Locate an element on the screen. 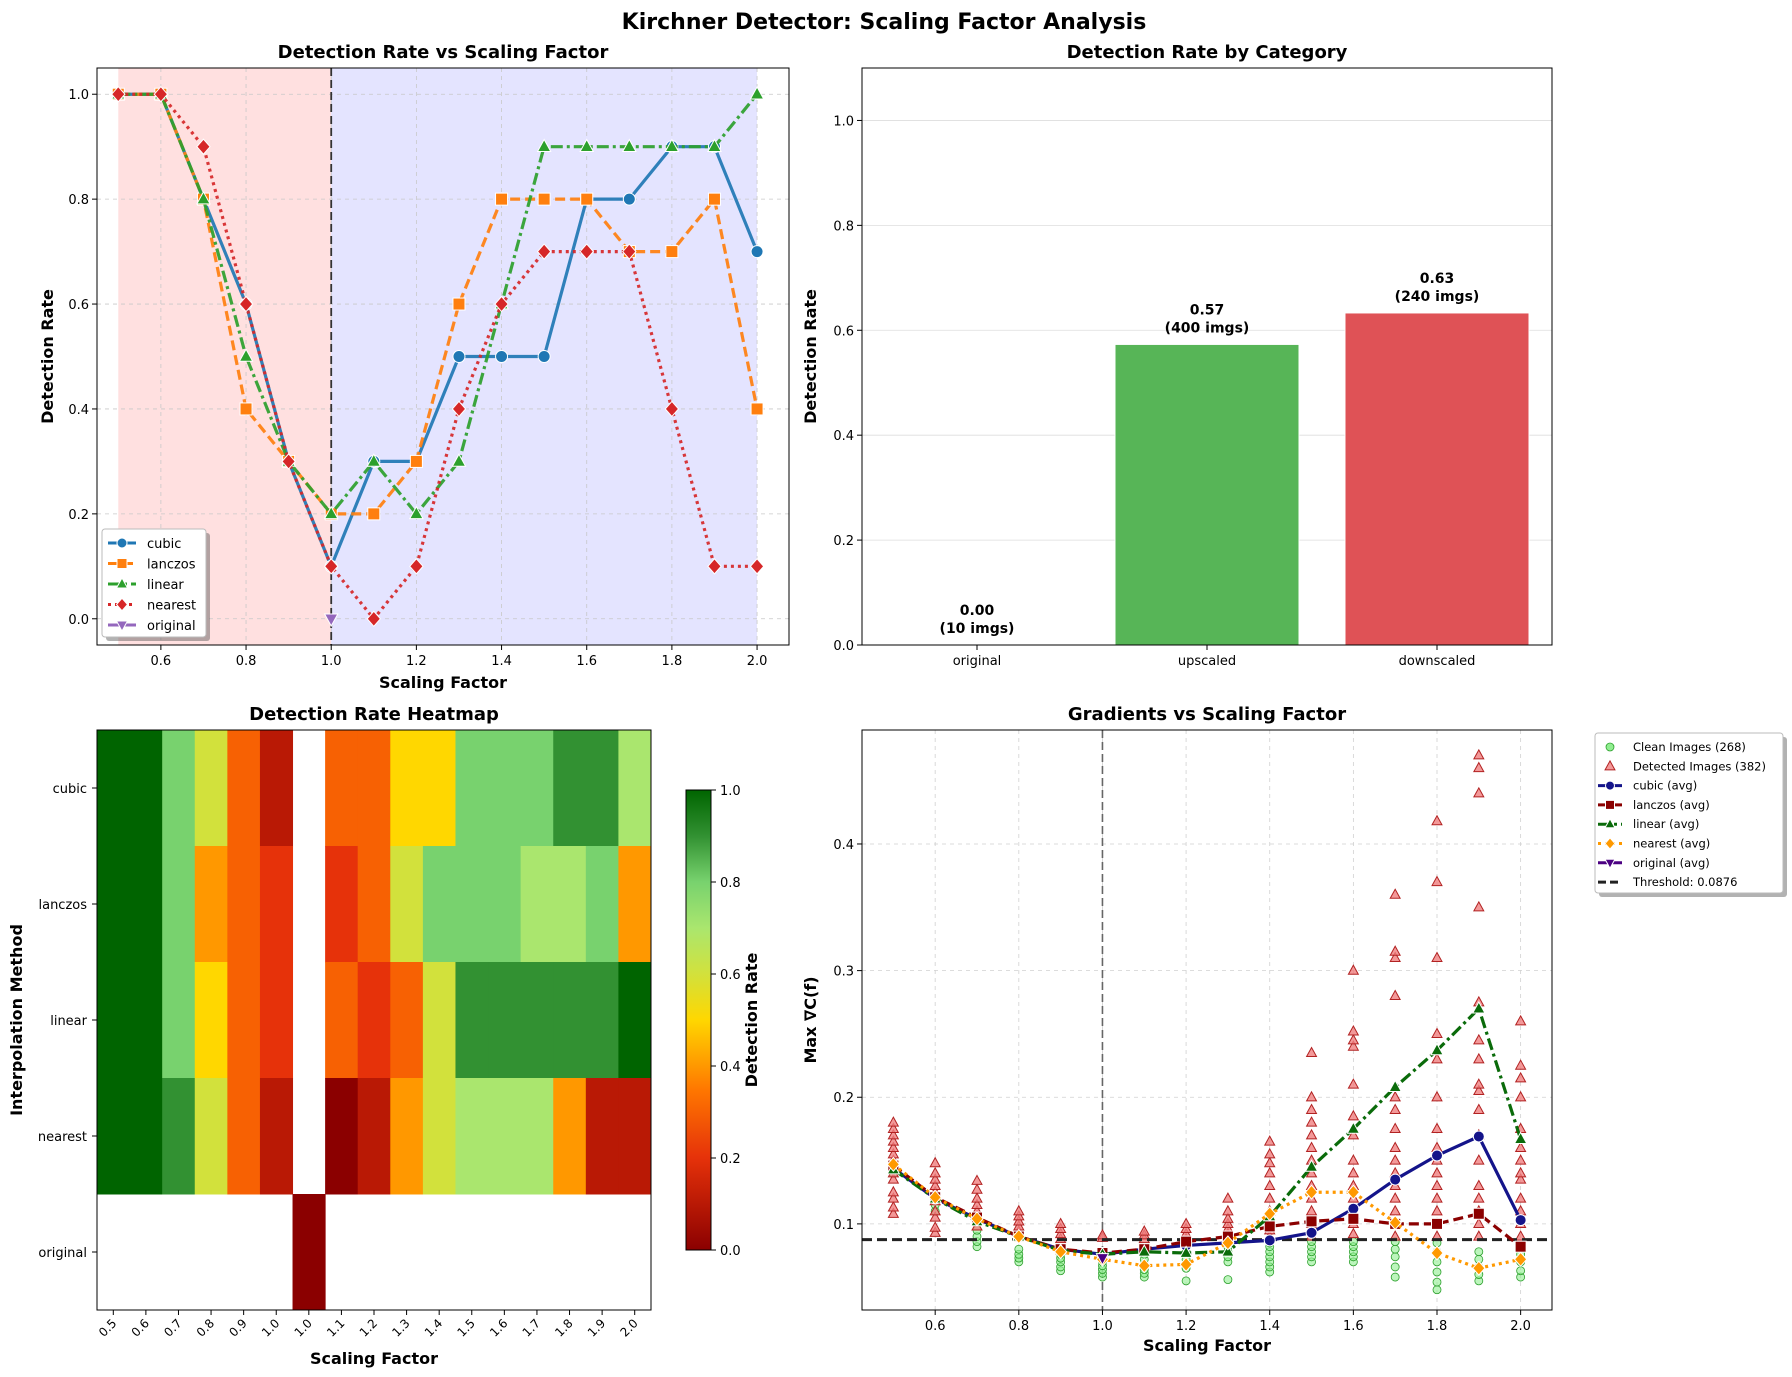  colorbar-tick-label: 0.8 is located at coordinates (730, 883).